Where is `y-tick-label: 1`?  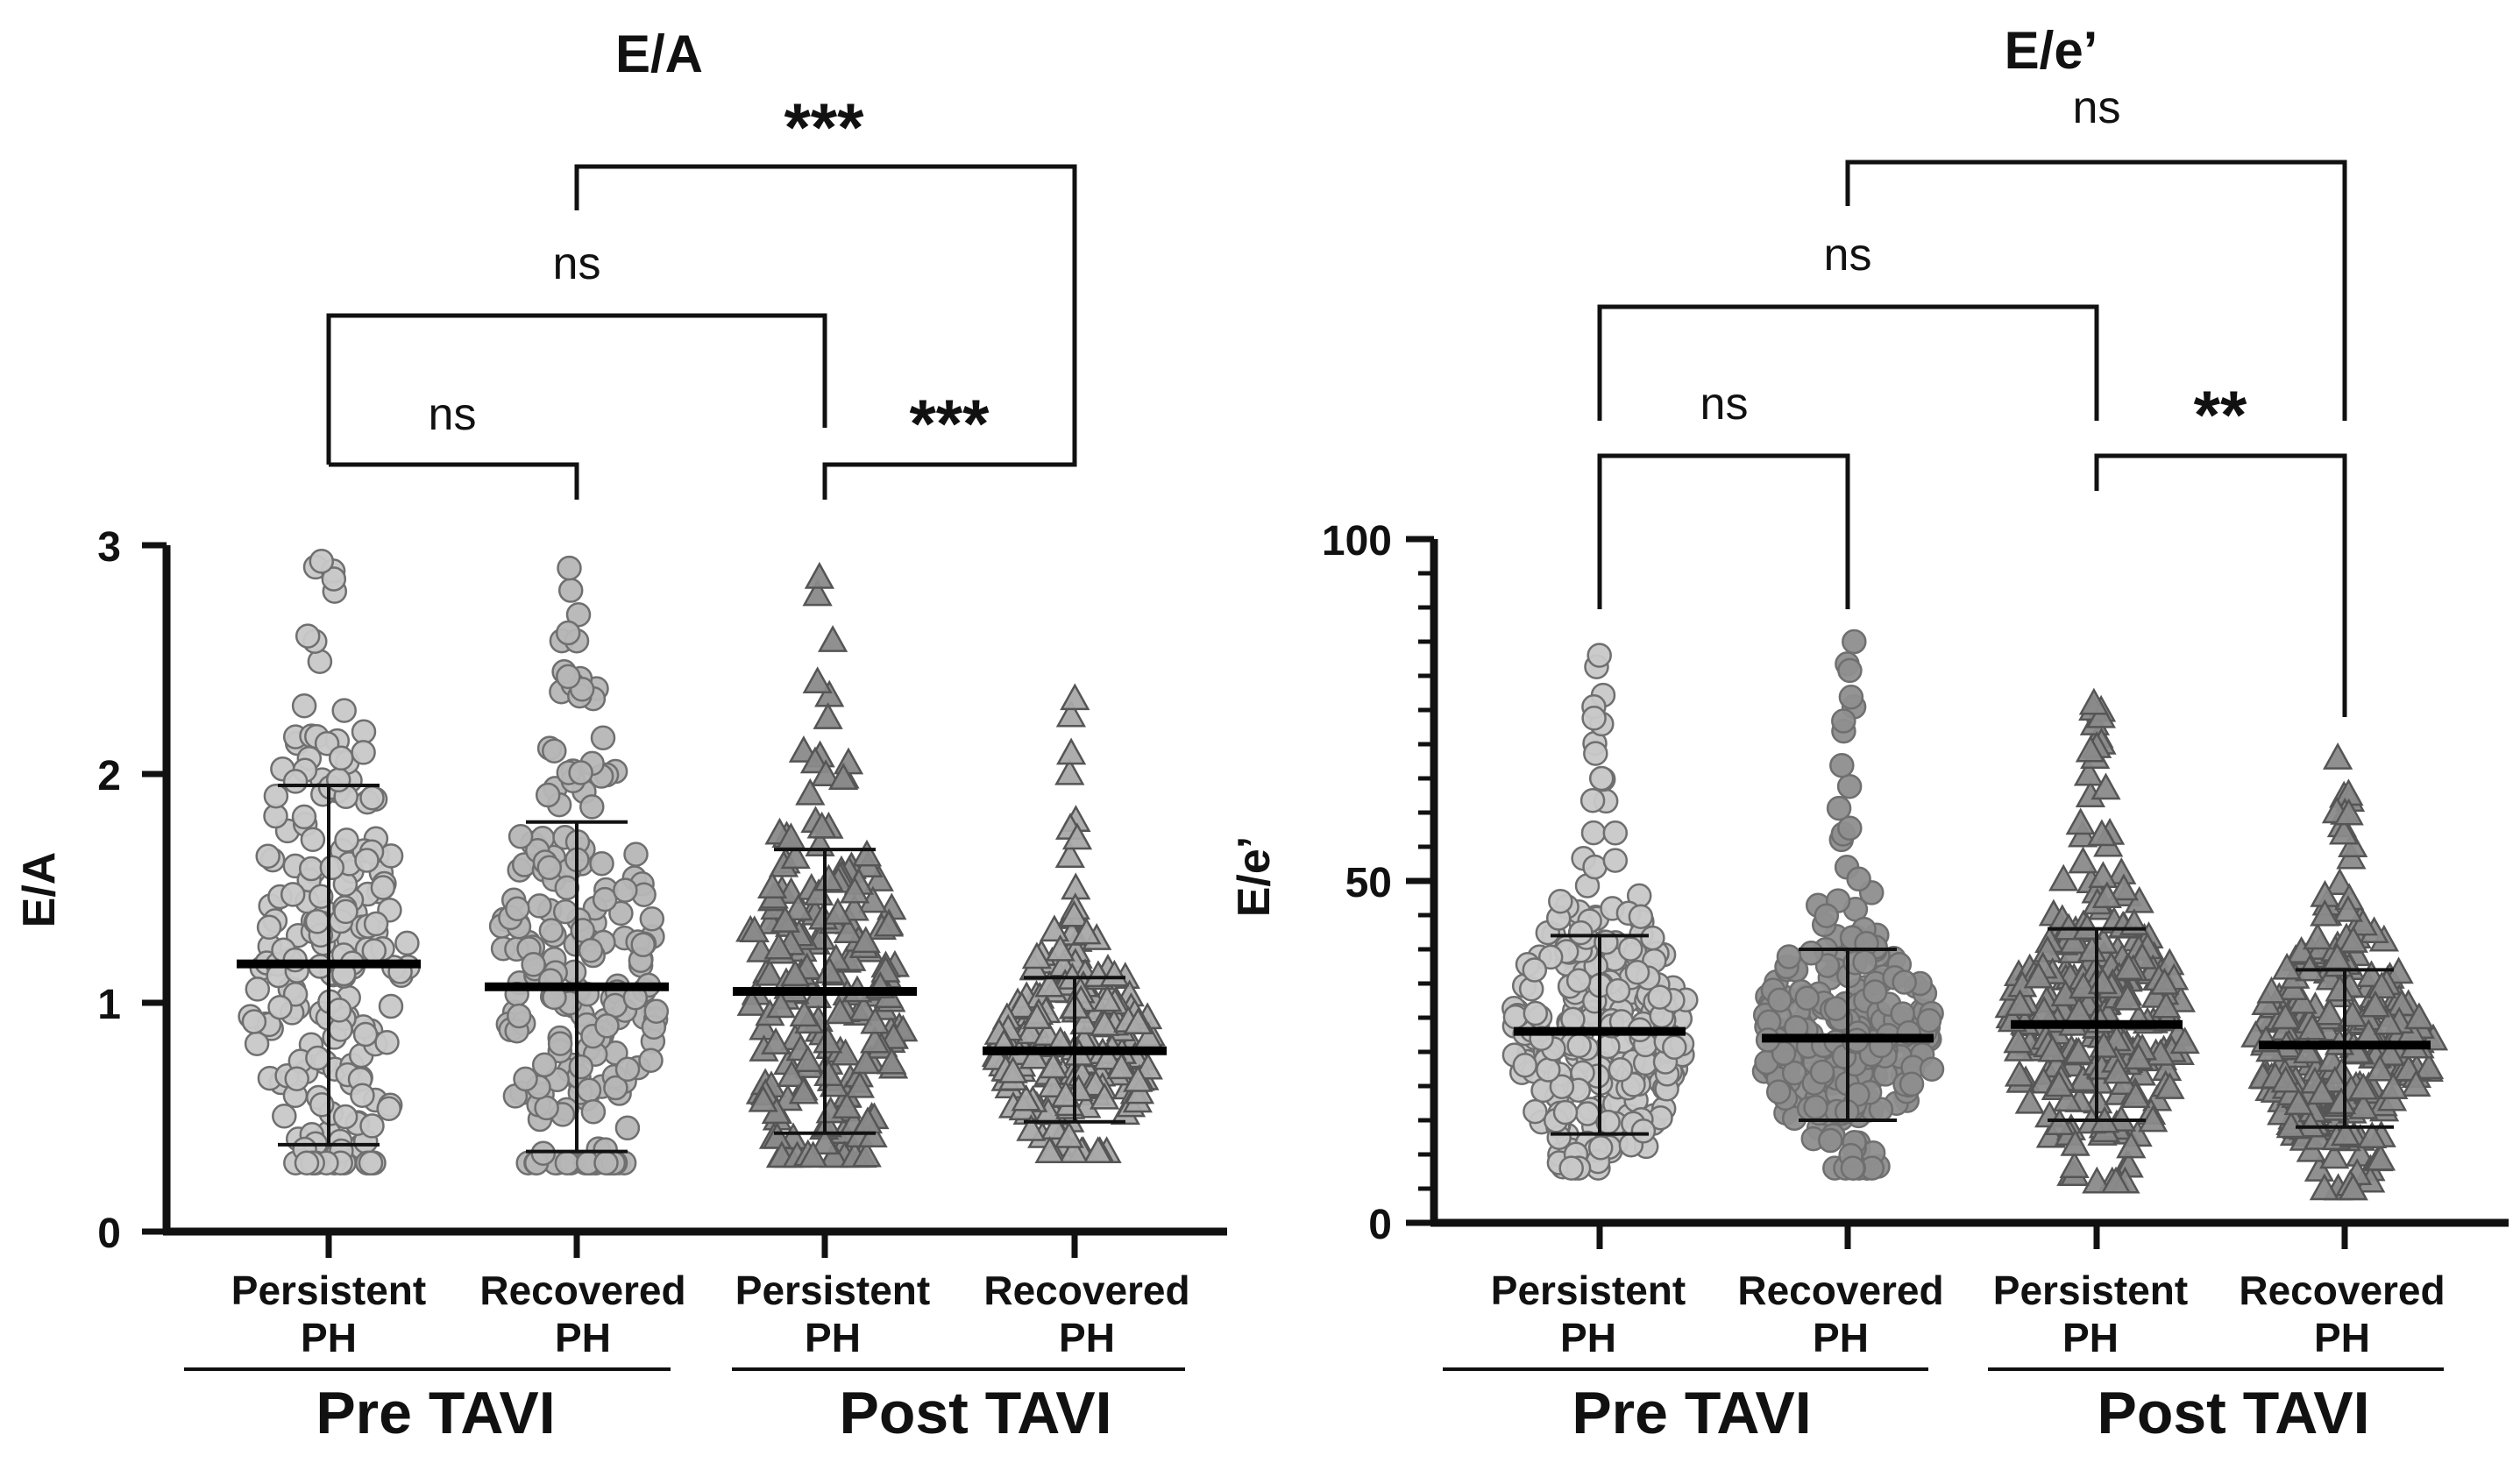 y-tick-label: 1 is located at coordinates (109, 1005).